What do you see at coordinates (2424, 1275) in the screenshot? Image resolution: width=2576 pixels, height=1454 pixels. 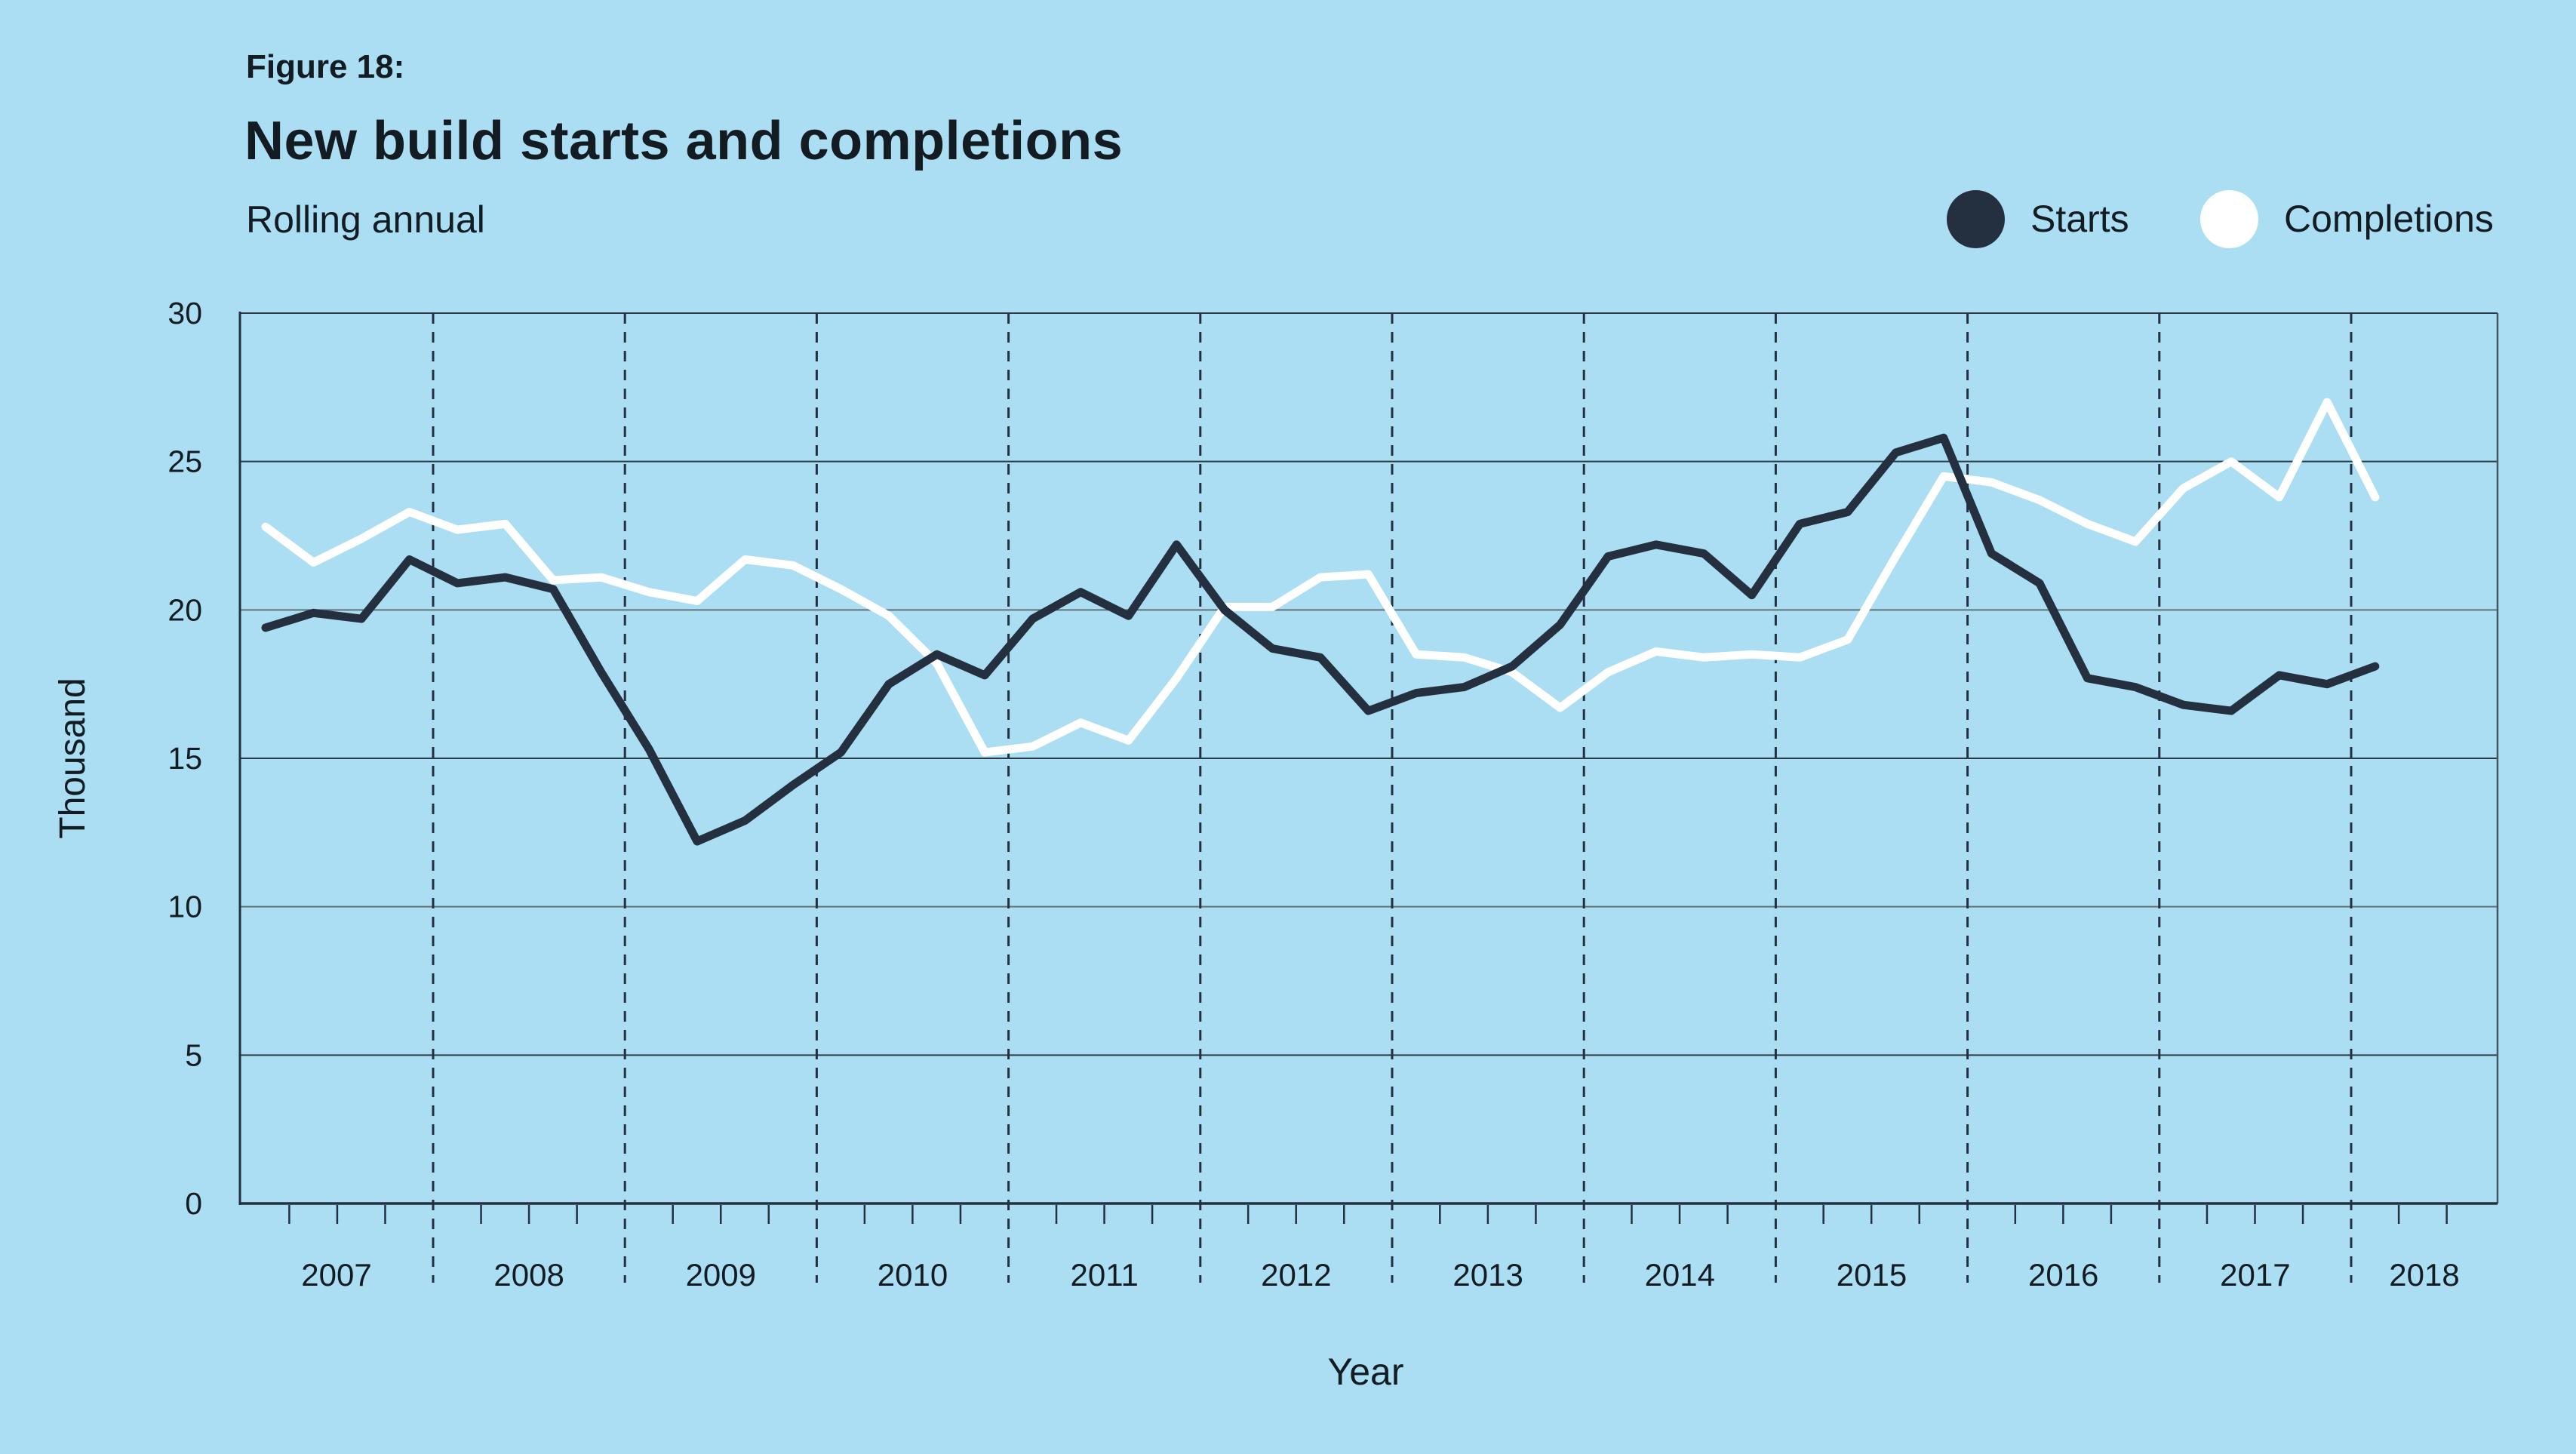 I see `x-tick-label-2018: 2018` at bounding box center [2424, 1275].